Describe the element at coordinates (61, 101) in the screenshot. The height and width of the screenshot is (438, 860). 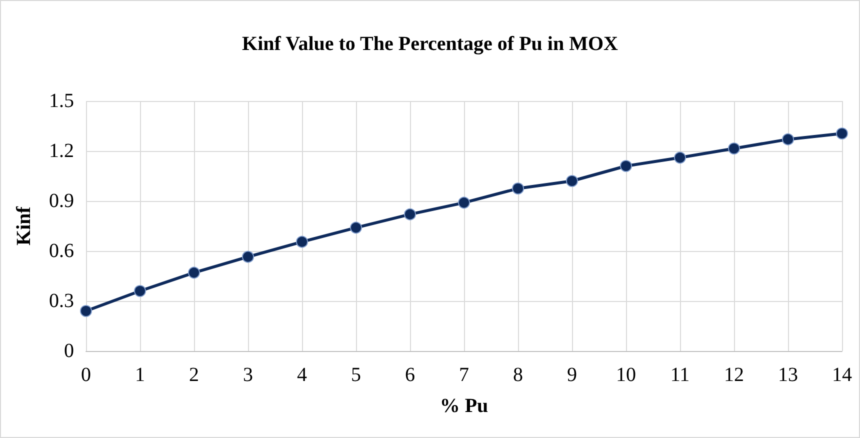
I see `y-tick-label: 1.5` at that location.